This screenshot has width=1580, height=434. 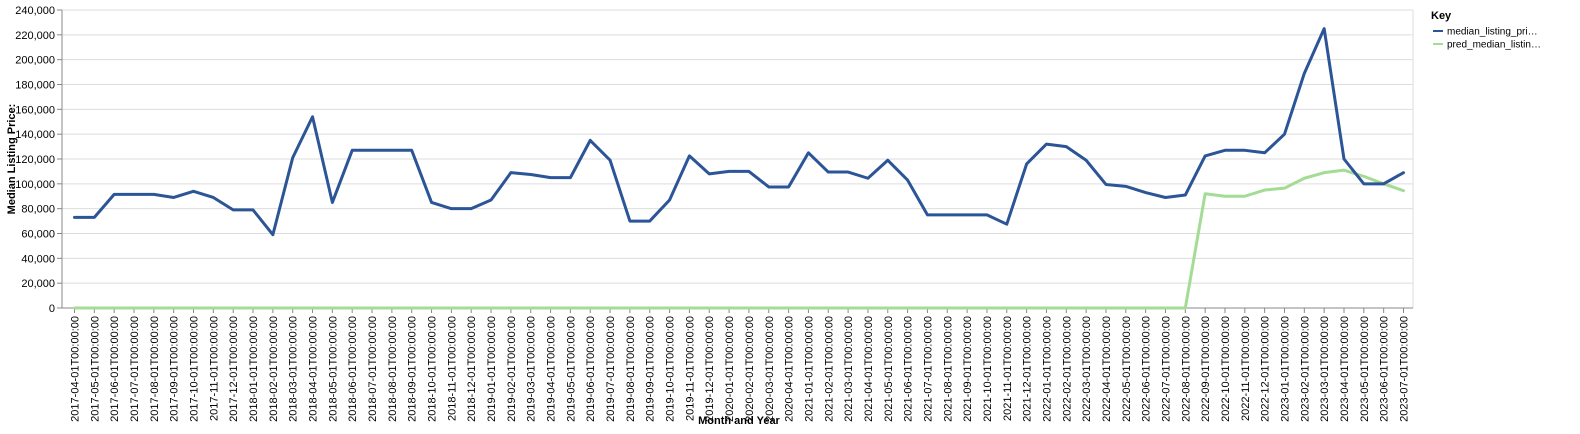 I want to click on x-tick-label: 2022-01-01T00:00:00, so click(x=1047, y=369).